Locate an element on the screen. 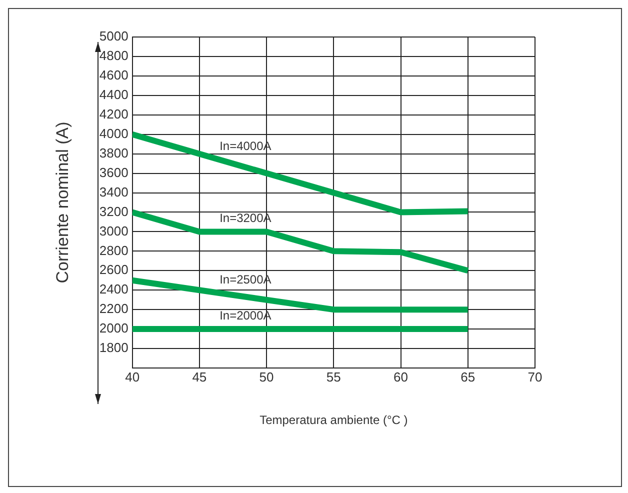  y-tick-label: 3600 is located at coordinates (113, 172).